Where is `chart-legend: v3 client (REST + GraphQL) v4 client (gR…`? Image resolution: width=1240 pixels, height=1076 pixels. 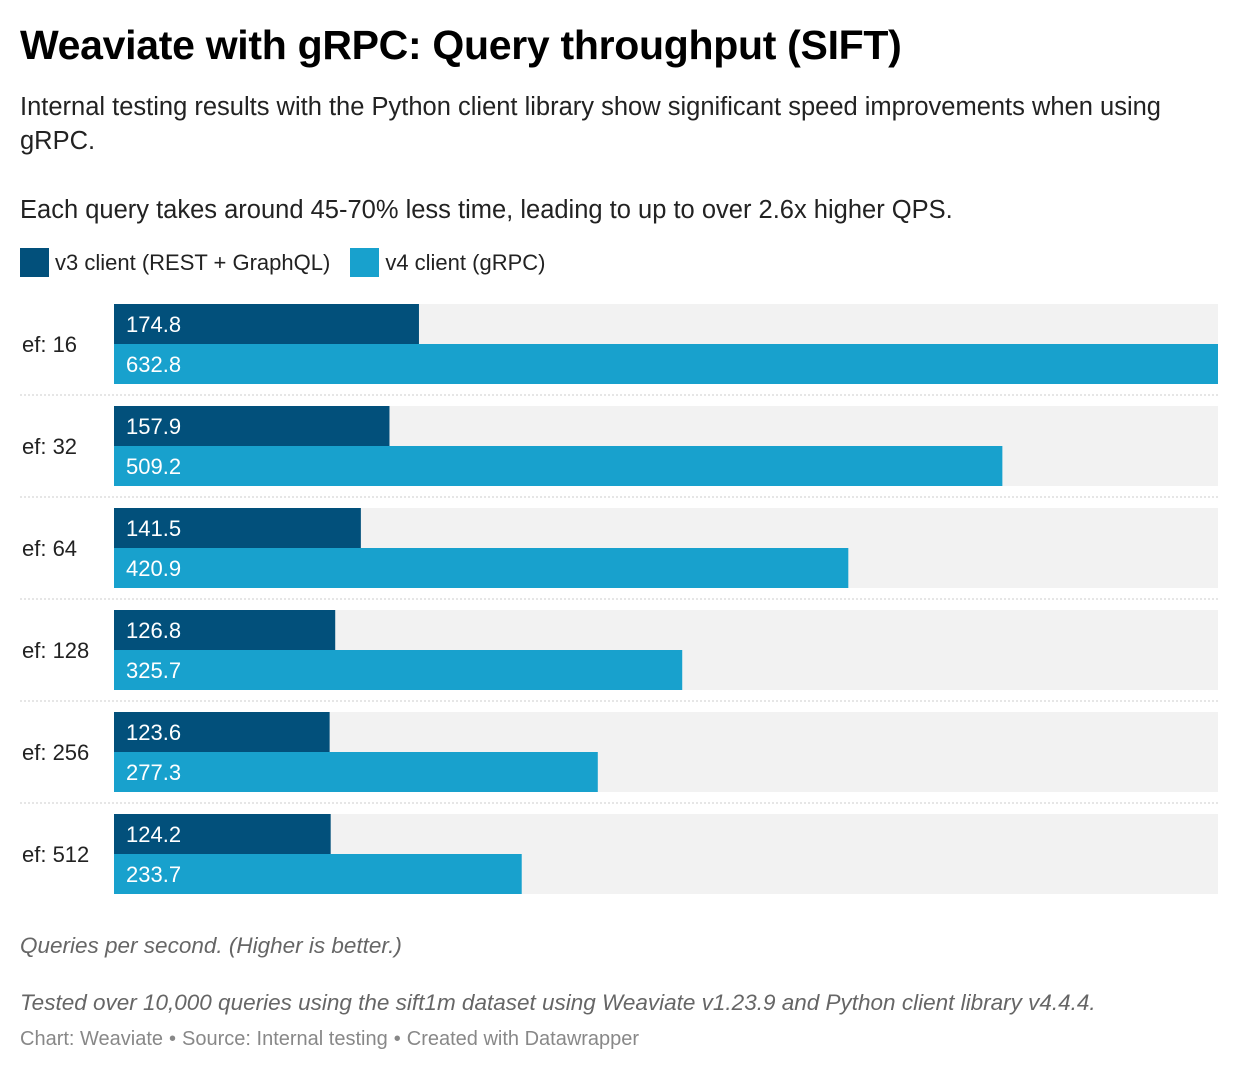 chart-legend: v3 client (REST + GraphQL) v4 client (gR… is located at coordinates (292, 262).